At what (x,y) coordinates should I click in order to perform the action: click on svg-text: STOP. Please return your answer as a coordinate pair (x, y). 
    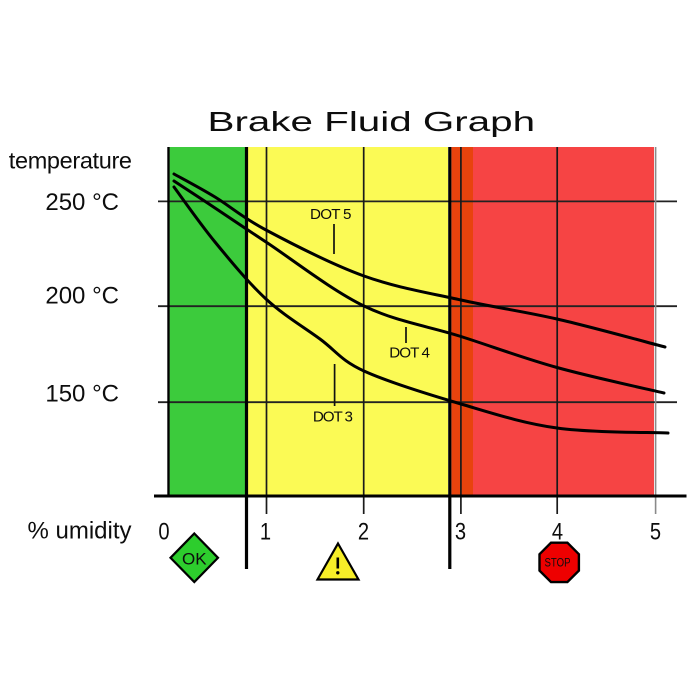
    Looking at the image, I should click on (558, 563).